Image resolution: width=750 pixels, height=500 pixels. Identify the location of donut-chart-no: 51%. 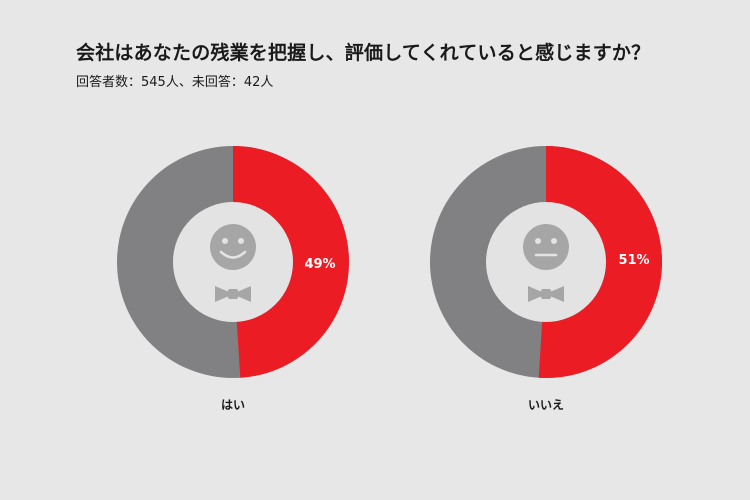
(546, 262).